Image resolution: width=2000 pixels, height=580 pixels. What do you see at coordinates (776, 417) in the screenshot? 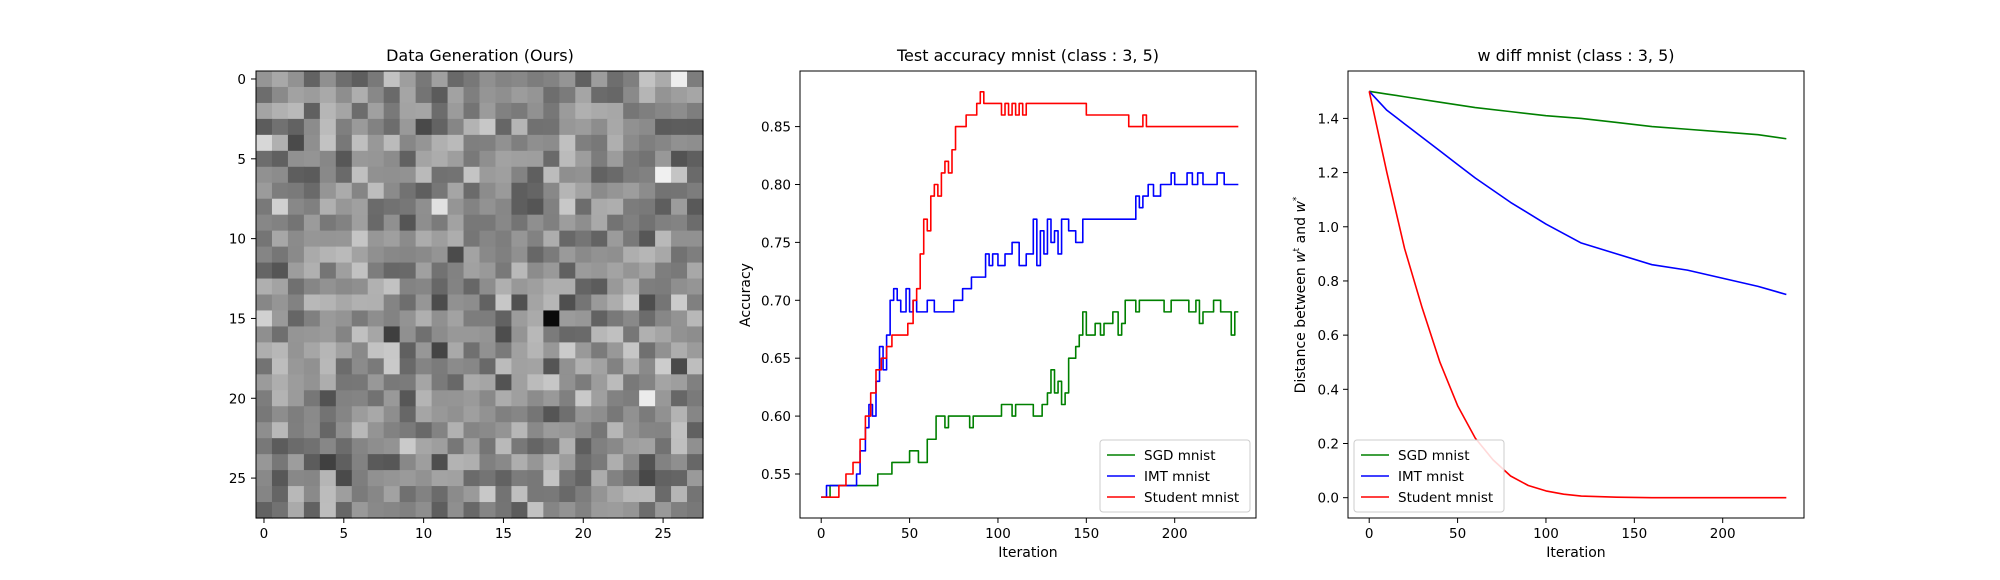
I see `y-tick-label: 0.60` at bounding box center [776, 417].